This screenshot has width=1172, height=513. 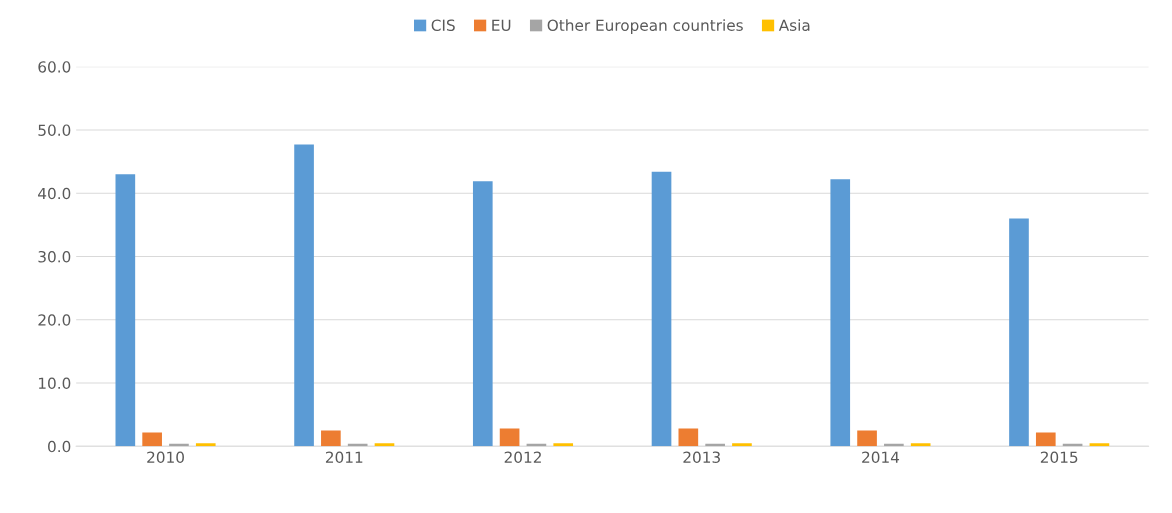 What do you see at coordinates (522, 457) in the screenshot?
I see `x-tick-label: 2012` at bounding box center [522, 457].